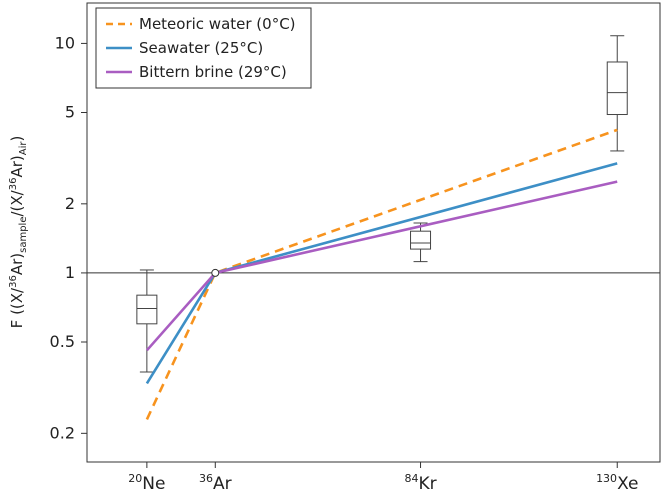  What do you see at coordinates (606, 478) in the screenshot?
I see `x-tick-mass: 130` at bounding box center [606, 478].